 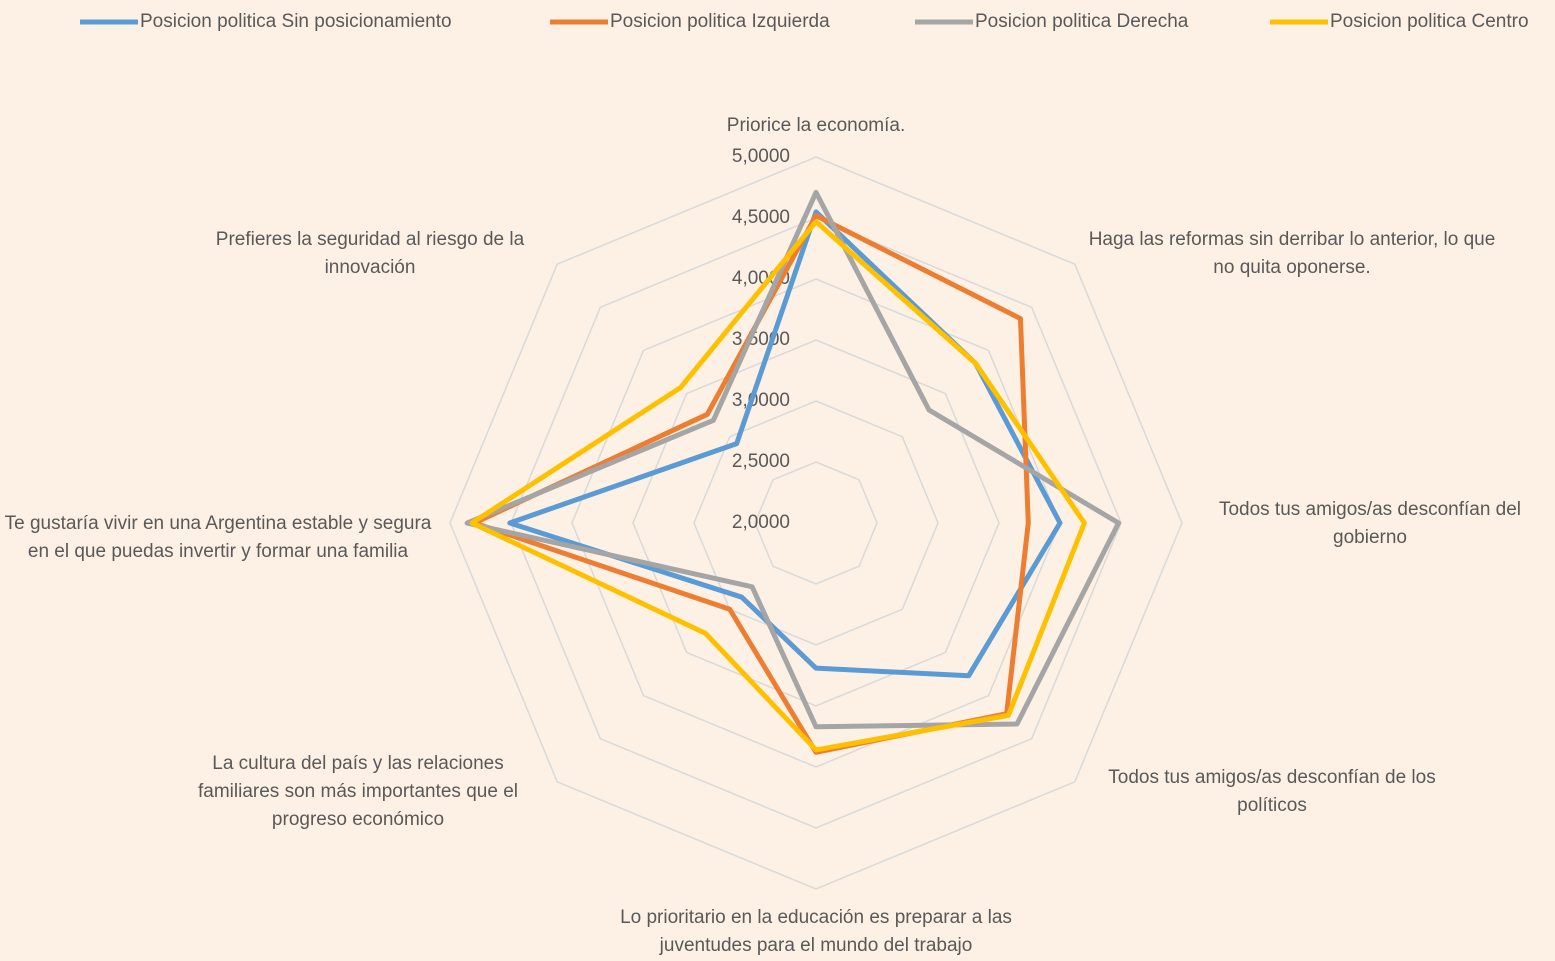 What do you see at coordinates (296, 21) in the screenshot?
I see `legend-label: Posicion politica Sin posicionamiento` at bounding box center [296, 21].